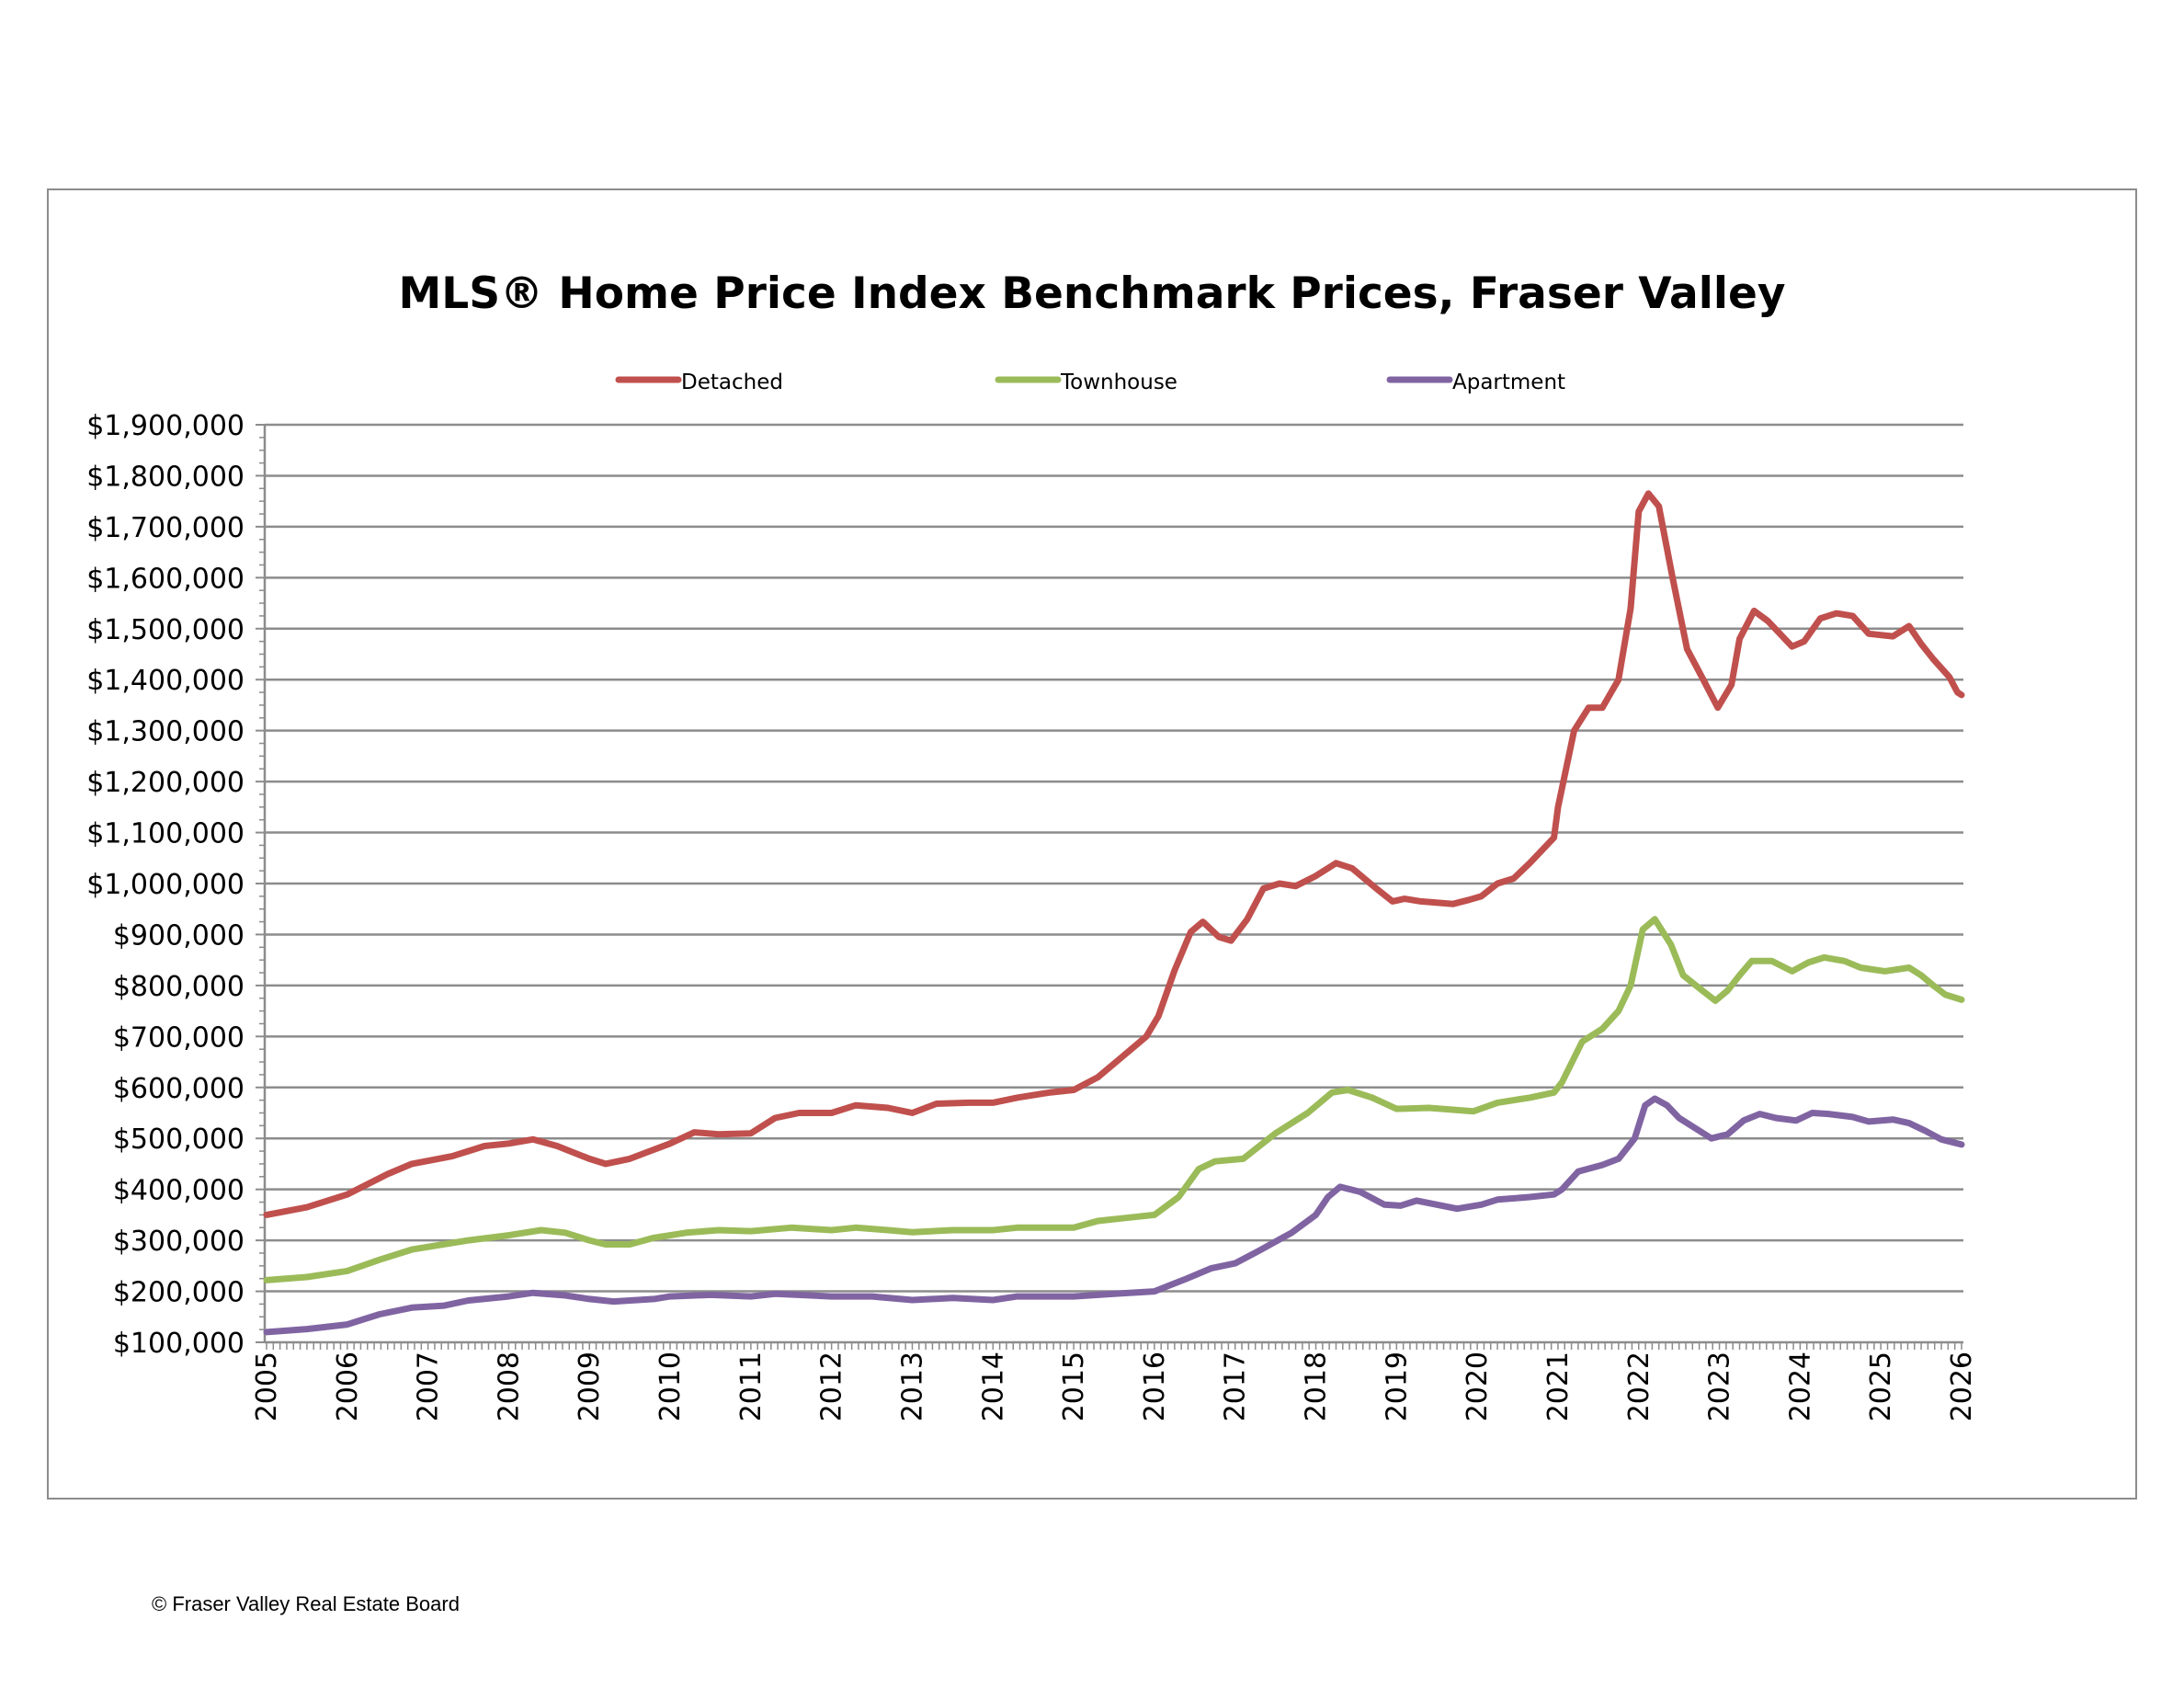 This screenshot has height=1688, width=2184. I want to click on y-tick-label: $1,300,000, so click(165, 732).